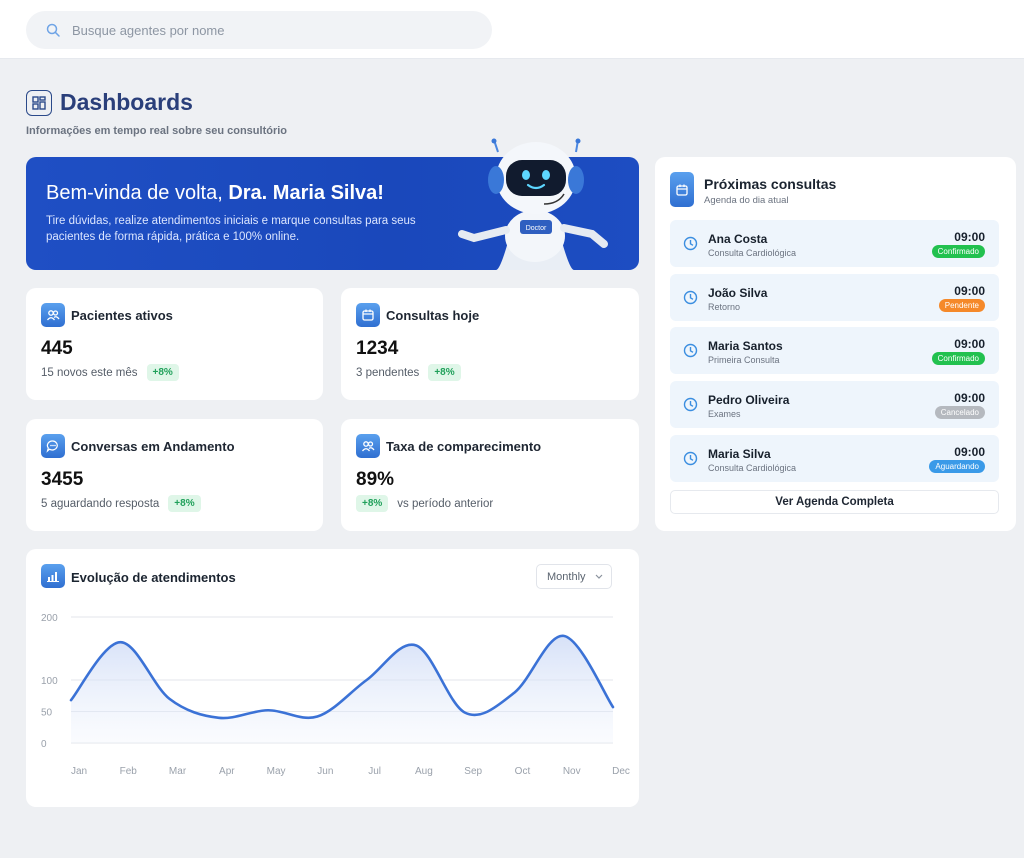 The image size is (1024, 858). I want to click on stat-value: 445, so click(57, 348).